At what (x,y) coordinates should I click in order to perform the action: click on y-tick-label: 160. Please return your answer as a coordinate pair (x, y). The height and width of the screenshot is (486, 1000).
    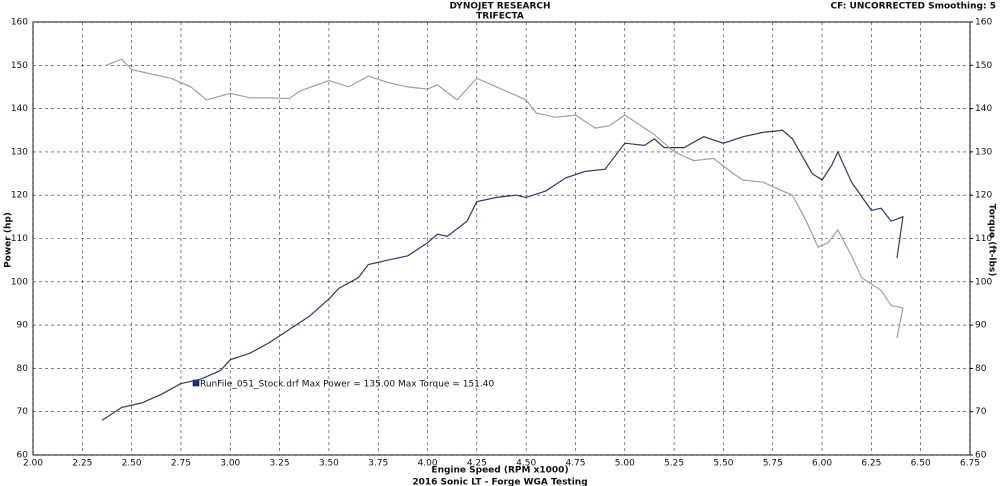
    Looking at the image, I should click on (19, 23).